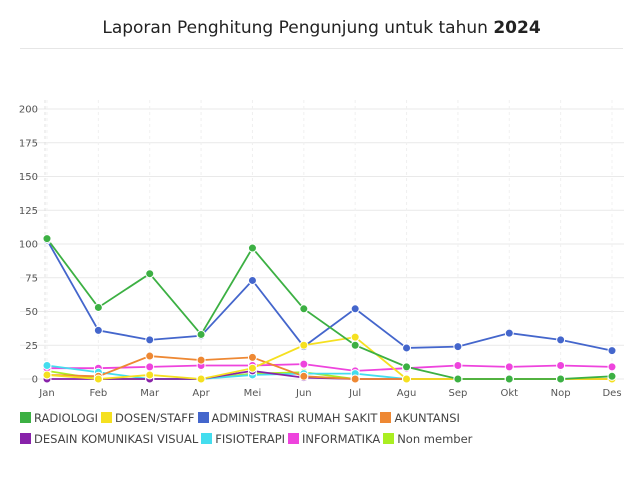  Describe the element at coordinates (31, 312) in the screenshot. I see `y-tick-label: 50` at that location.